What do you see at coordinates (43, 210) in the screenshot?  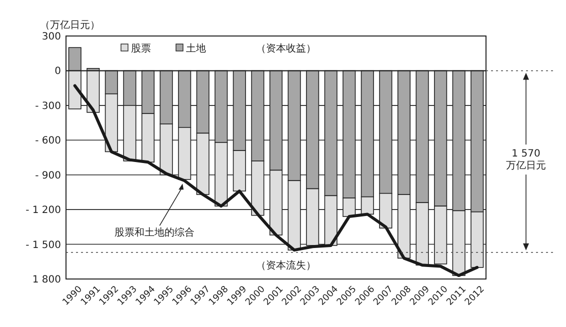 I see `y-tick-label: - 1 200` at bounding box center [43, 210].